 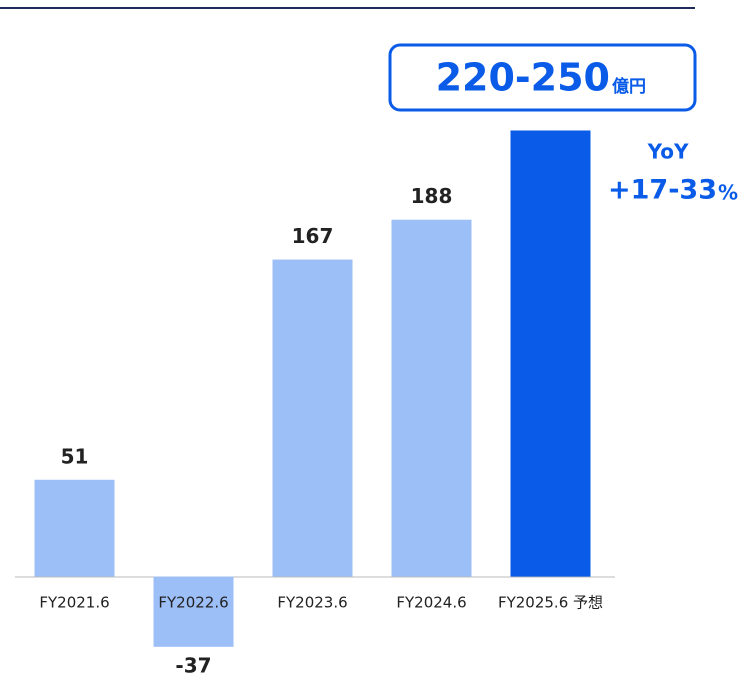 I want to click on yoy-unit: %, so click(x=728, y=193).